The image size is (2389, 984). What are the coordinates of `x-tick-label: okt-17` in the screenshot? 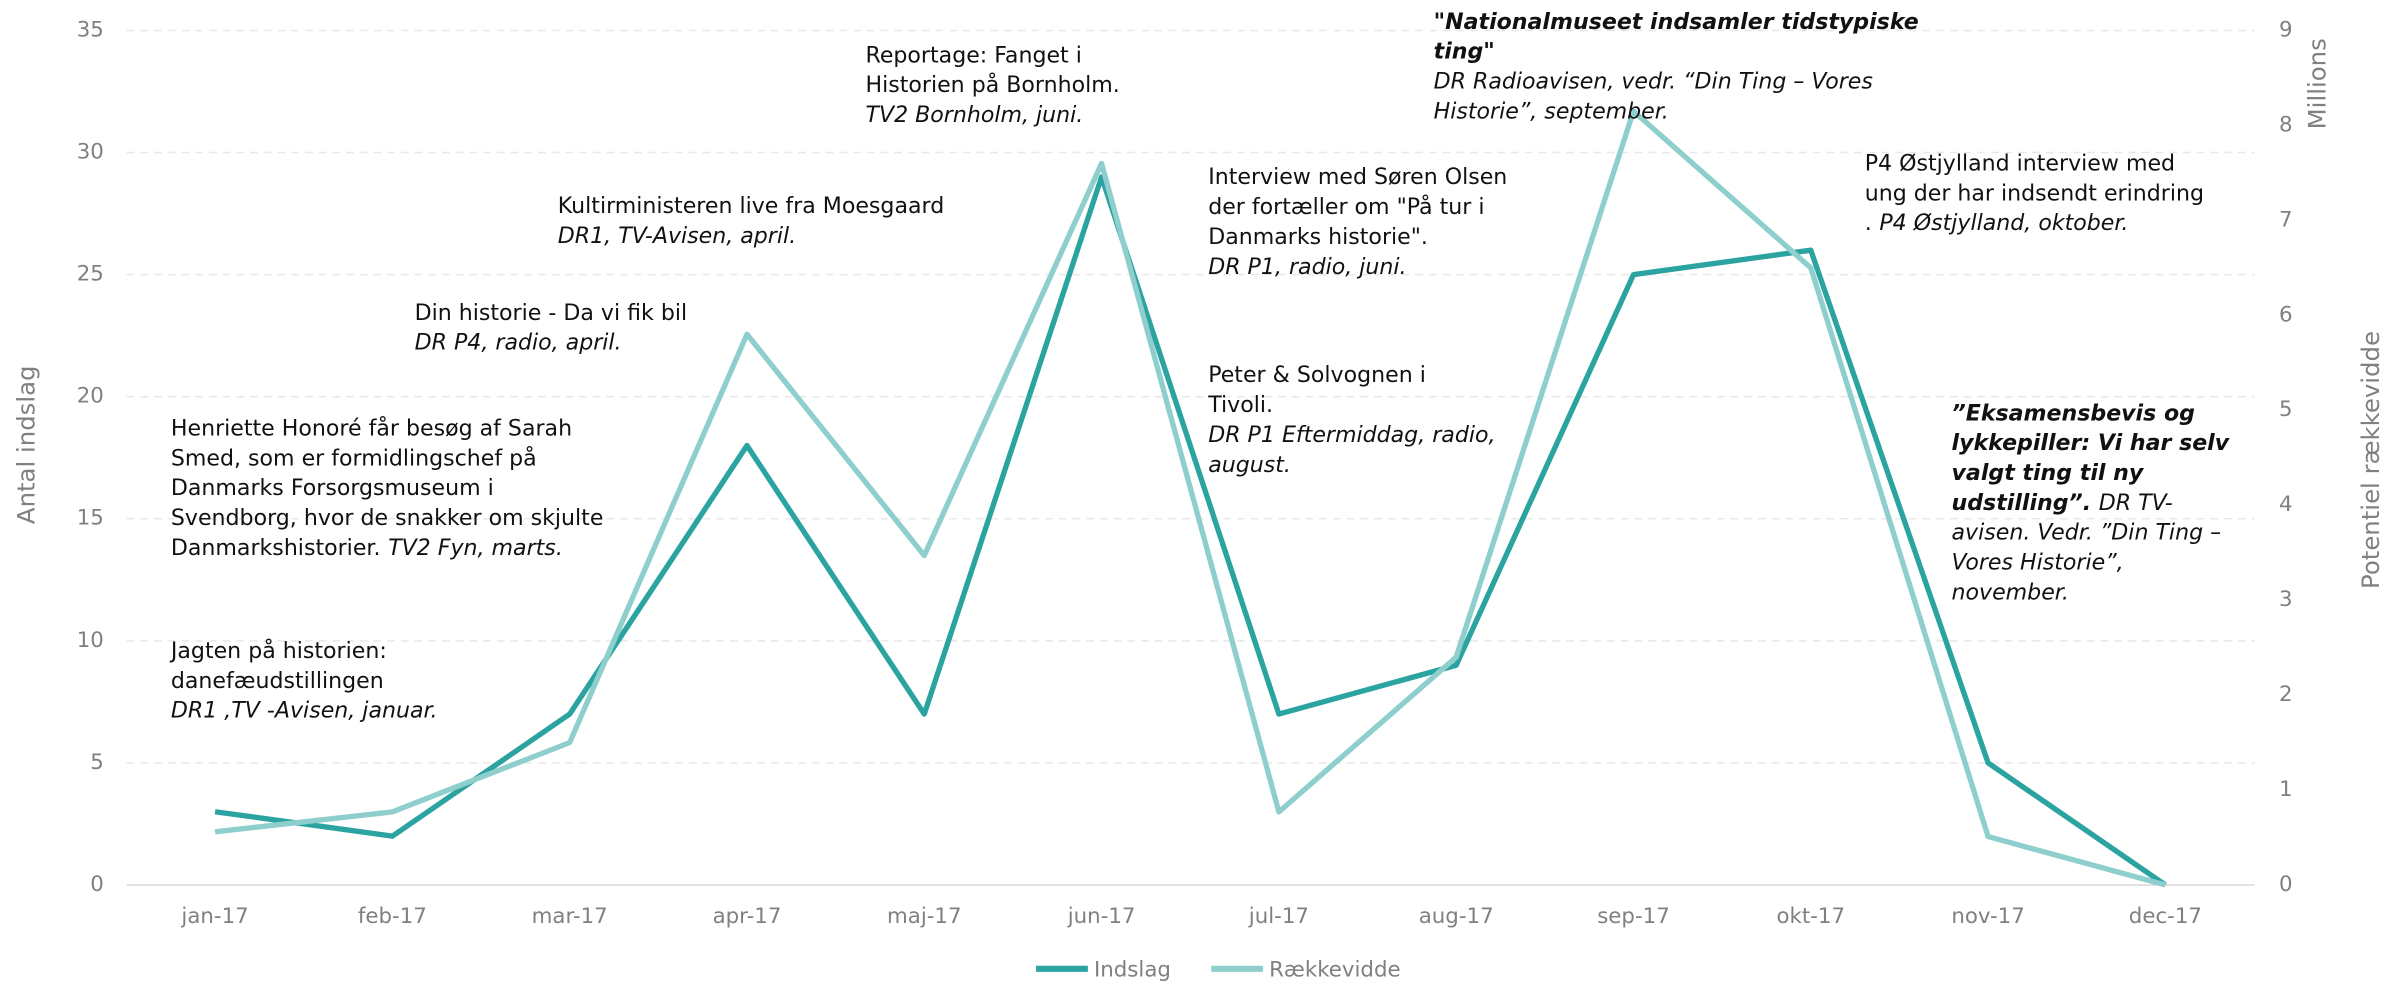 It's located at (1811, 916).